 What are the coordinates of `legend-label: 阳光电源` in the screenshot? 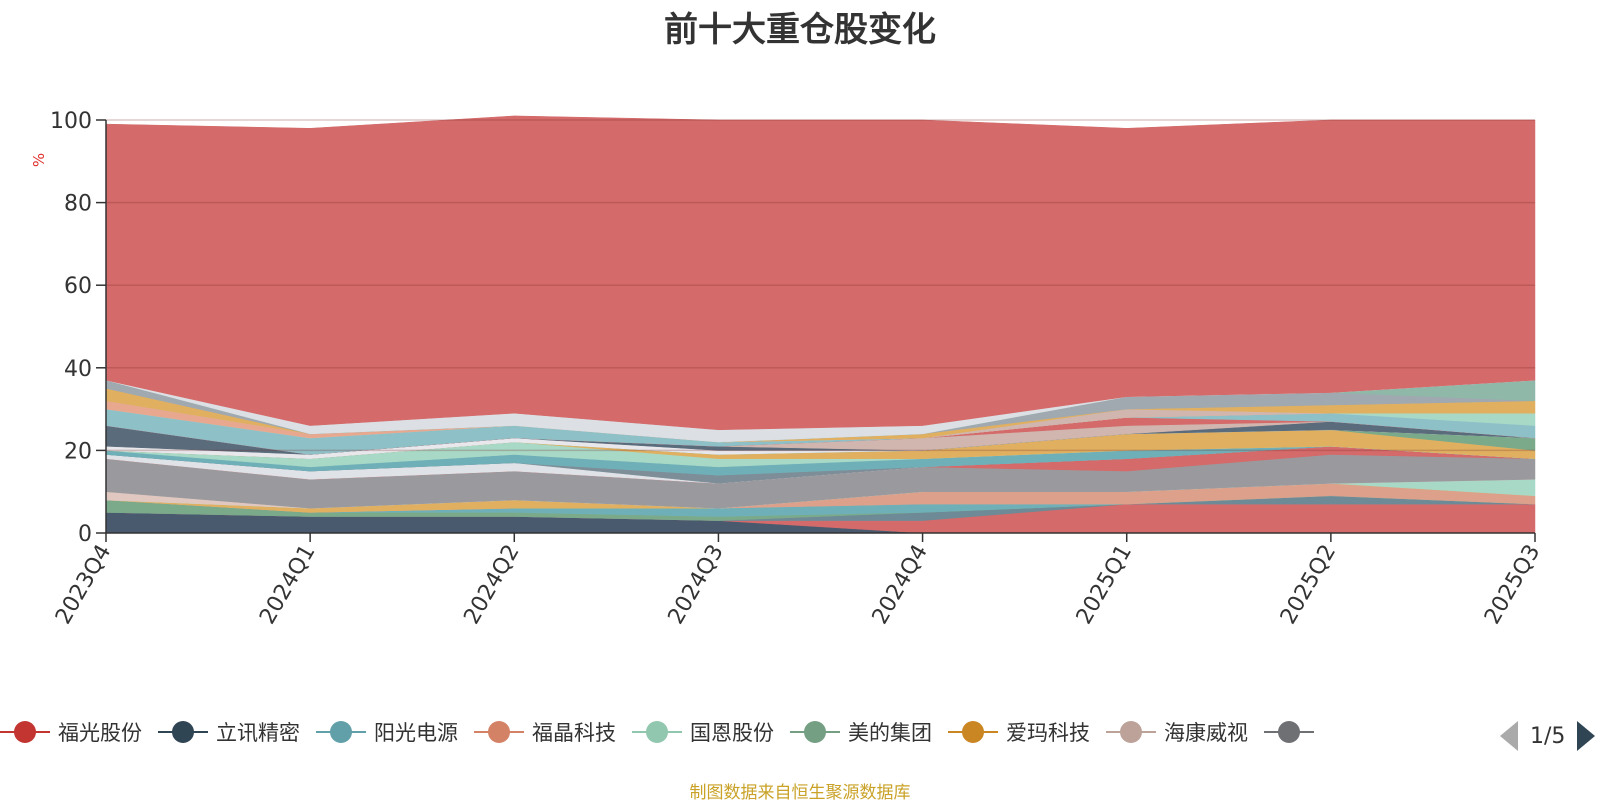 It's located at (416, 733).